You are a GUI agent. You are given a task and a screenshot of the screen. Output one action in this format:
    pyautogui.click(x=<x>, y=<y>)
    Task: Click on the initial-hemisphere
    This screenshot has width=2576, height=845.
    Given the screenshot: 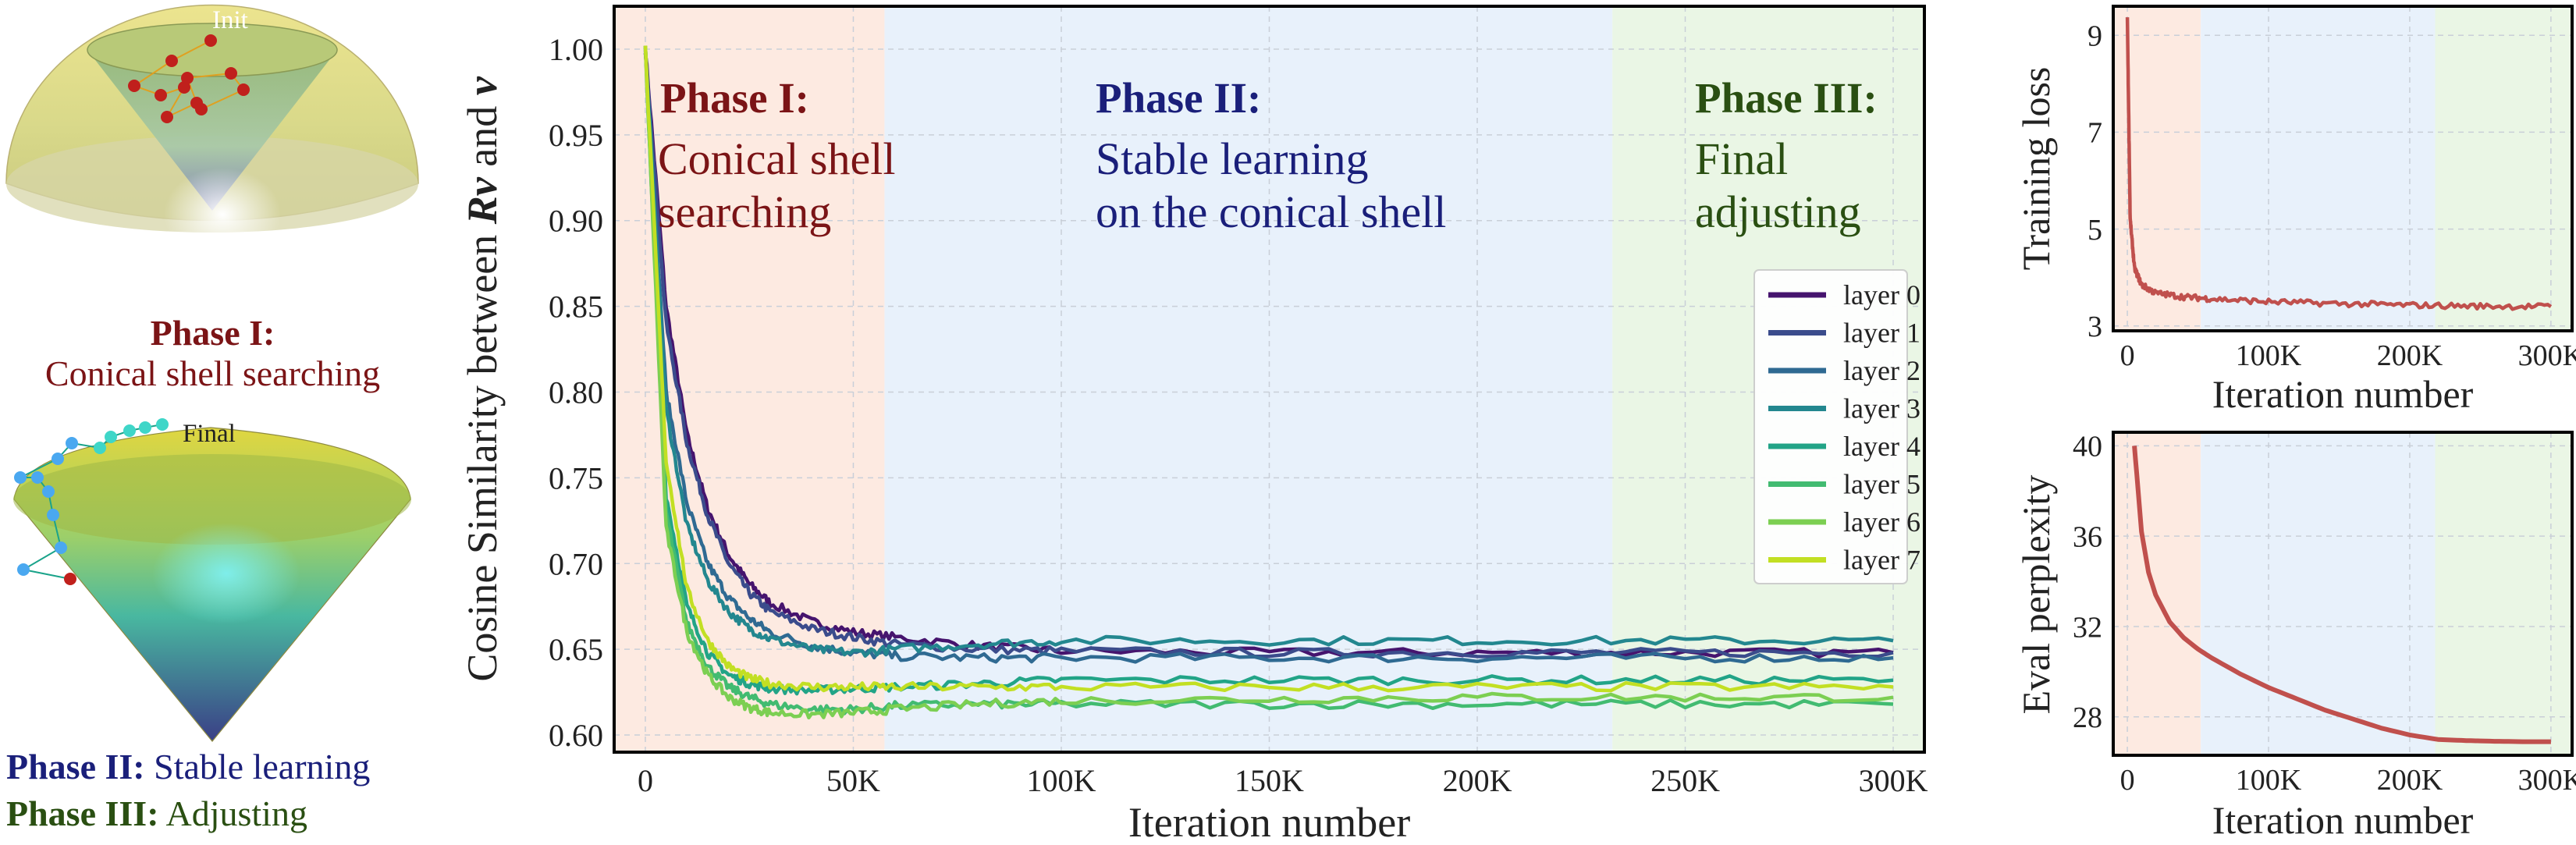 What is the action you would take?
    pyautogui.click(x=212, y=132)
    